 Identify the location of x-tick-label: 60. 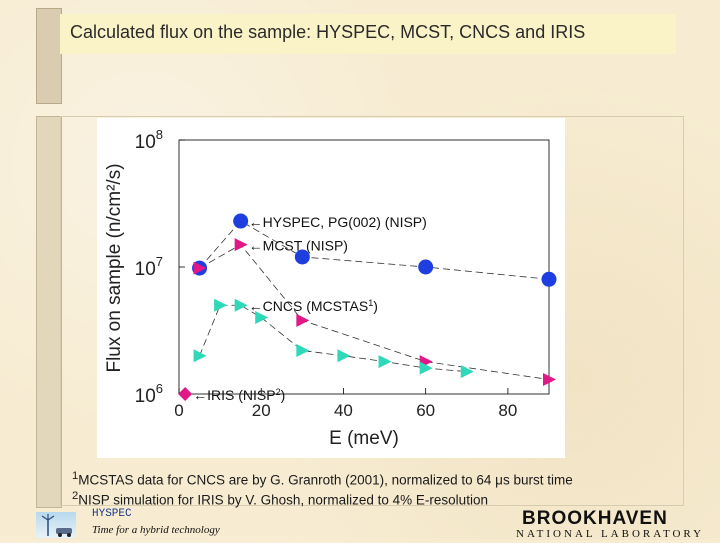
(425, 410).